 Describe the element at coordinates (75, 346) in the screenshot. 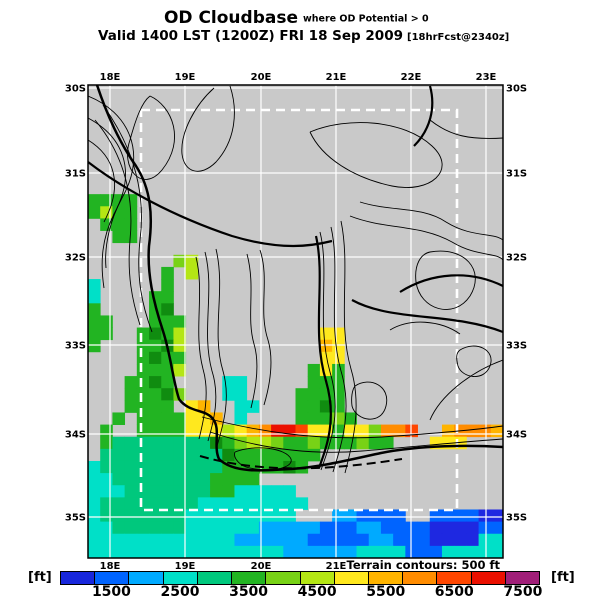

I see `left-axis-label: 33S` at that location.